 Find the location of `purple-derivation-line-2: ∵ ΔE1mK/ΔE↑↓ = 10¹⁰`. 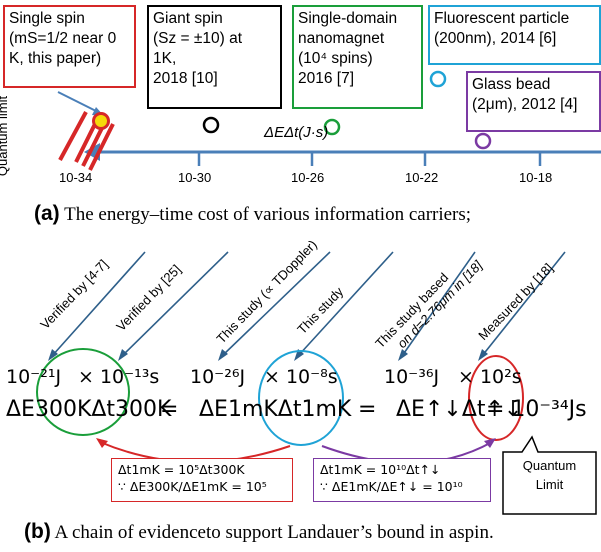

purple-derivation-line-2: ∵ ΔE1mK/ΔE↑↓ = 10¹⁰ is located at coordinates (391, 486).